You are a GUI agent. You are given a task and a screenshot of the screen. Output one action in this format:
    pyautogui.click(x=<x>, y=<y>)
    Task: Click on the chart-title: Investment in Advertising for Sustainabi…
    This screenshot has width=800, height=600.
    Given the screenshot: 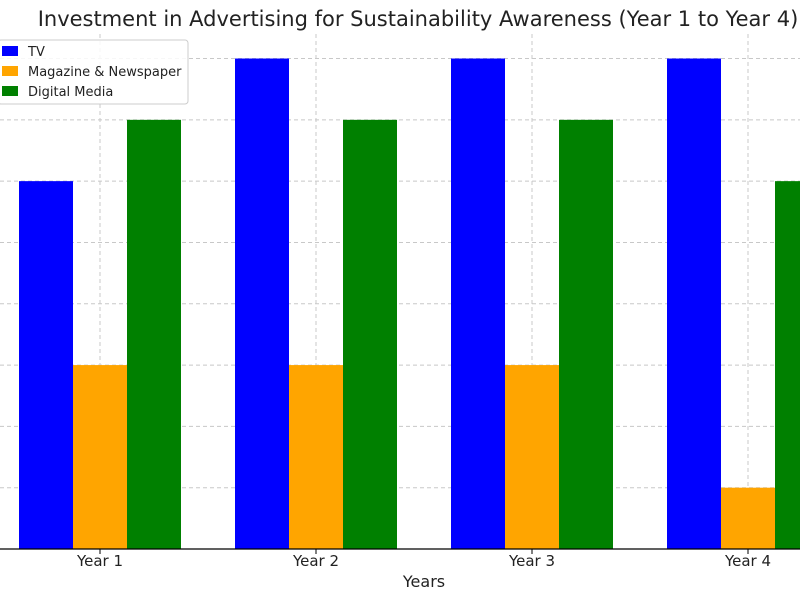 What is the action you would take?
    pyautogui.click(x=418, y=19)
    